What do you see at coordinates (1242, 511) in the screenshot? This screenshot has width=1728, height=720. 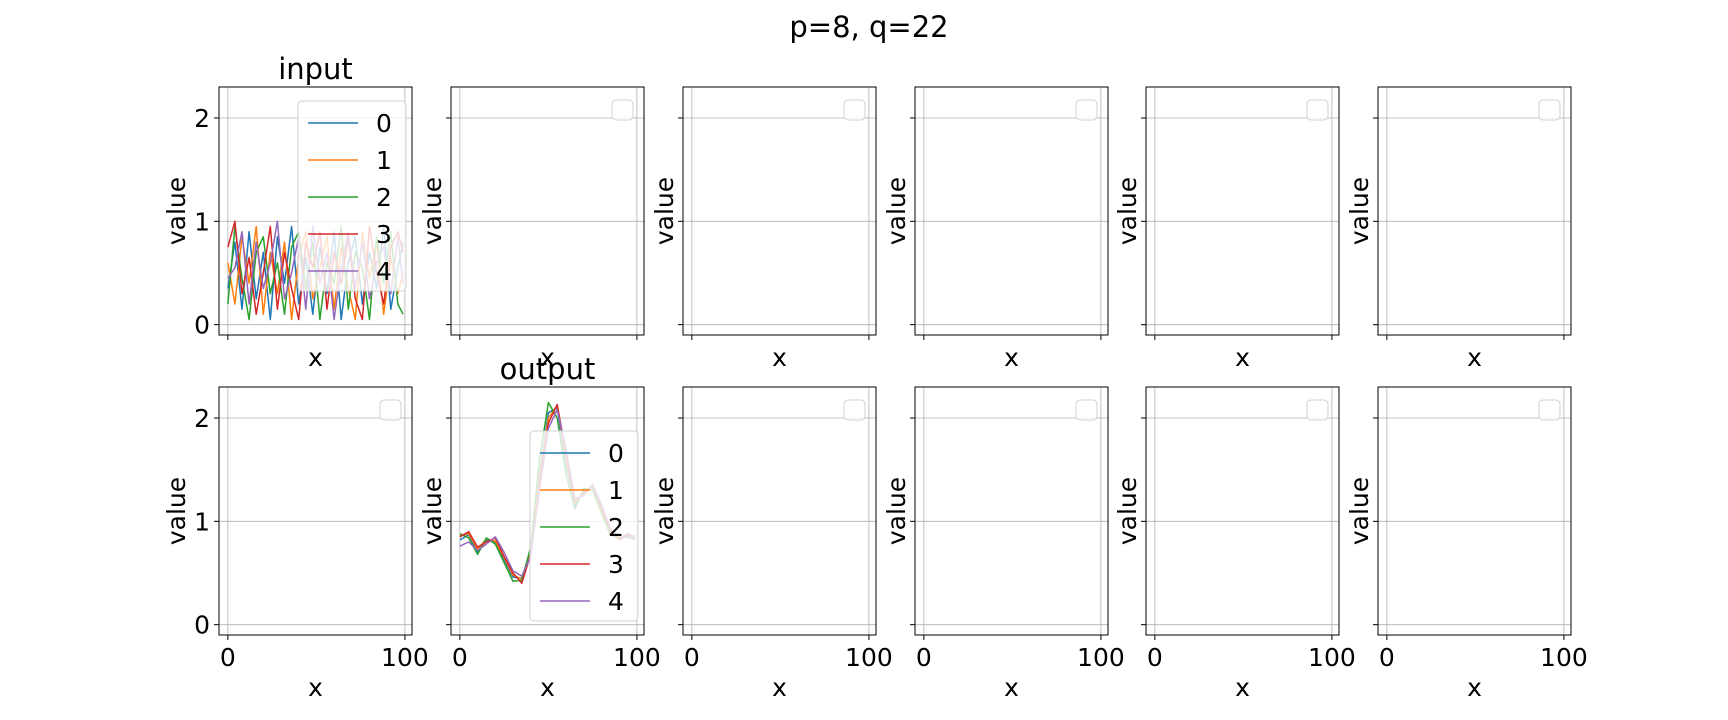 I see `axes-frame-r1c4` at bounding box center [1242, 511].